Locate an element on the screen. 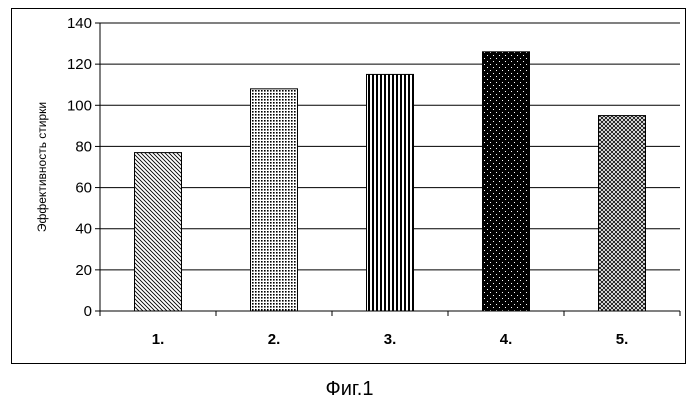 The image size is (699, 409). y-tick-label: 100 is located at coordinates (79, 105).